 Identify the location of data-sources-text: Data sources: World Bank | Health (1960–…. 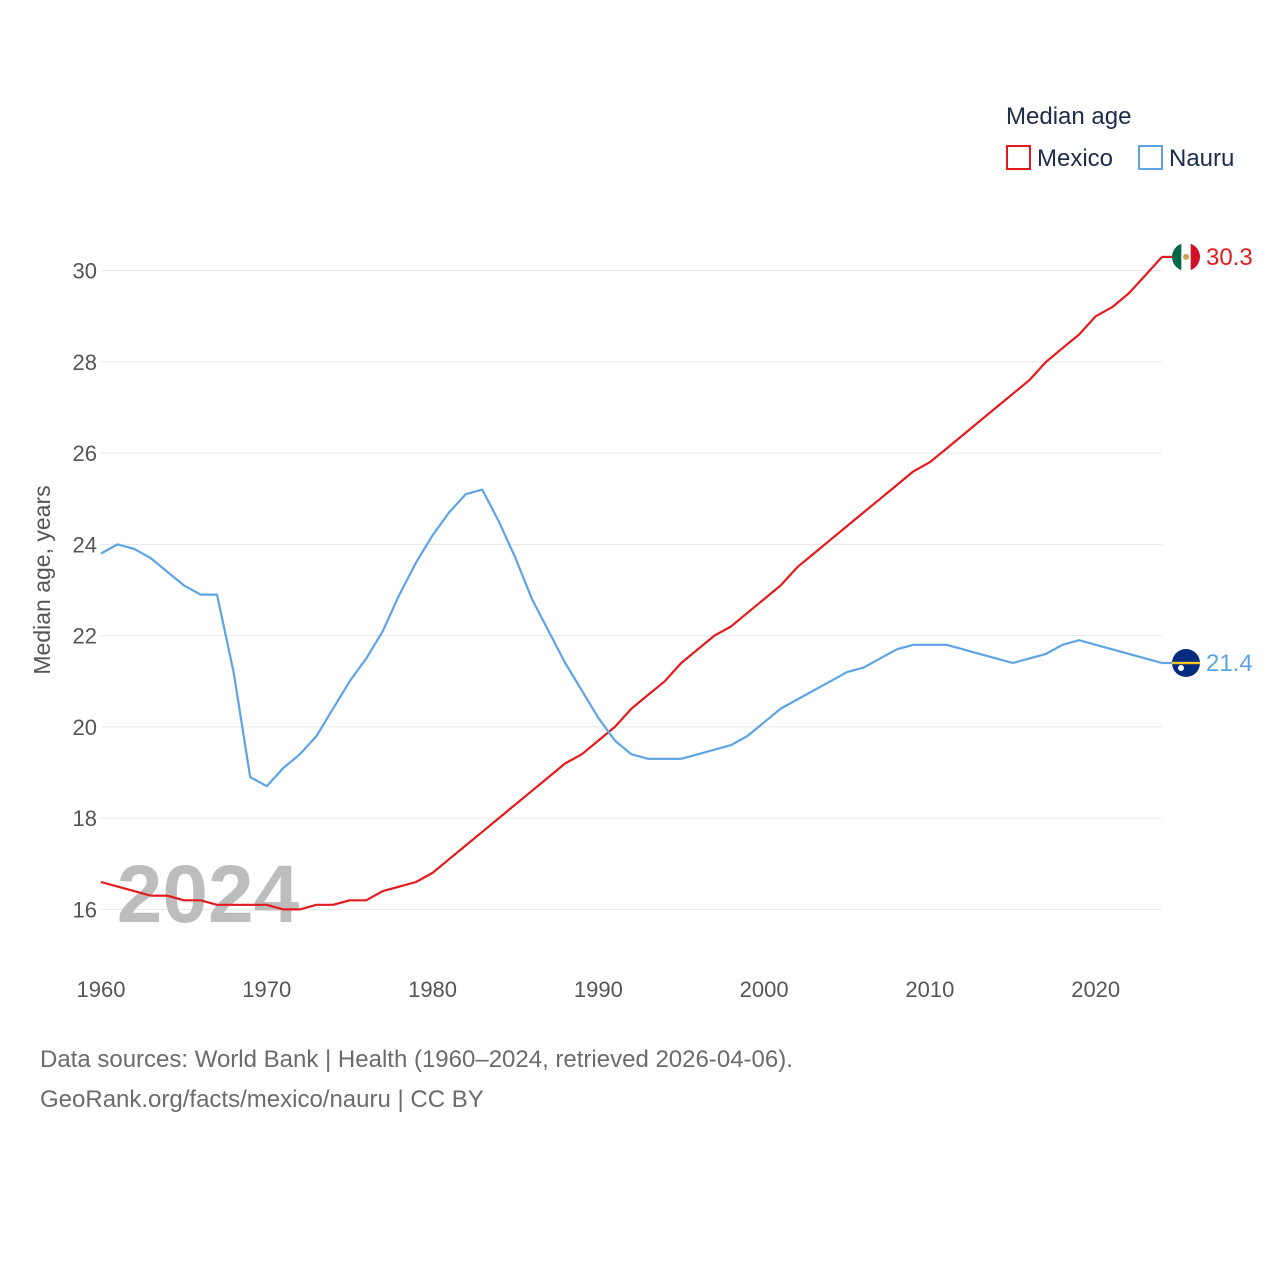
(416, 1059).